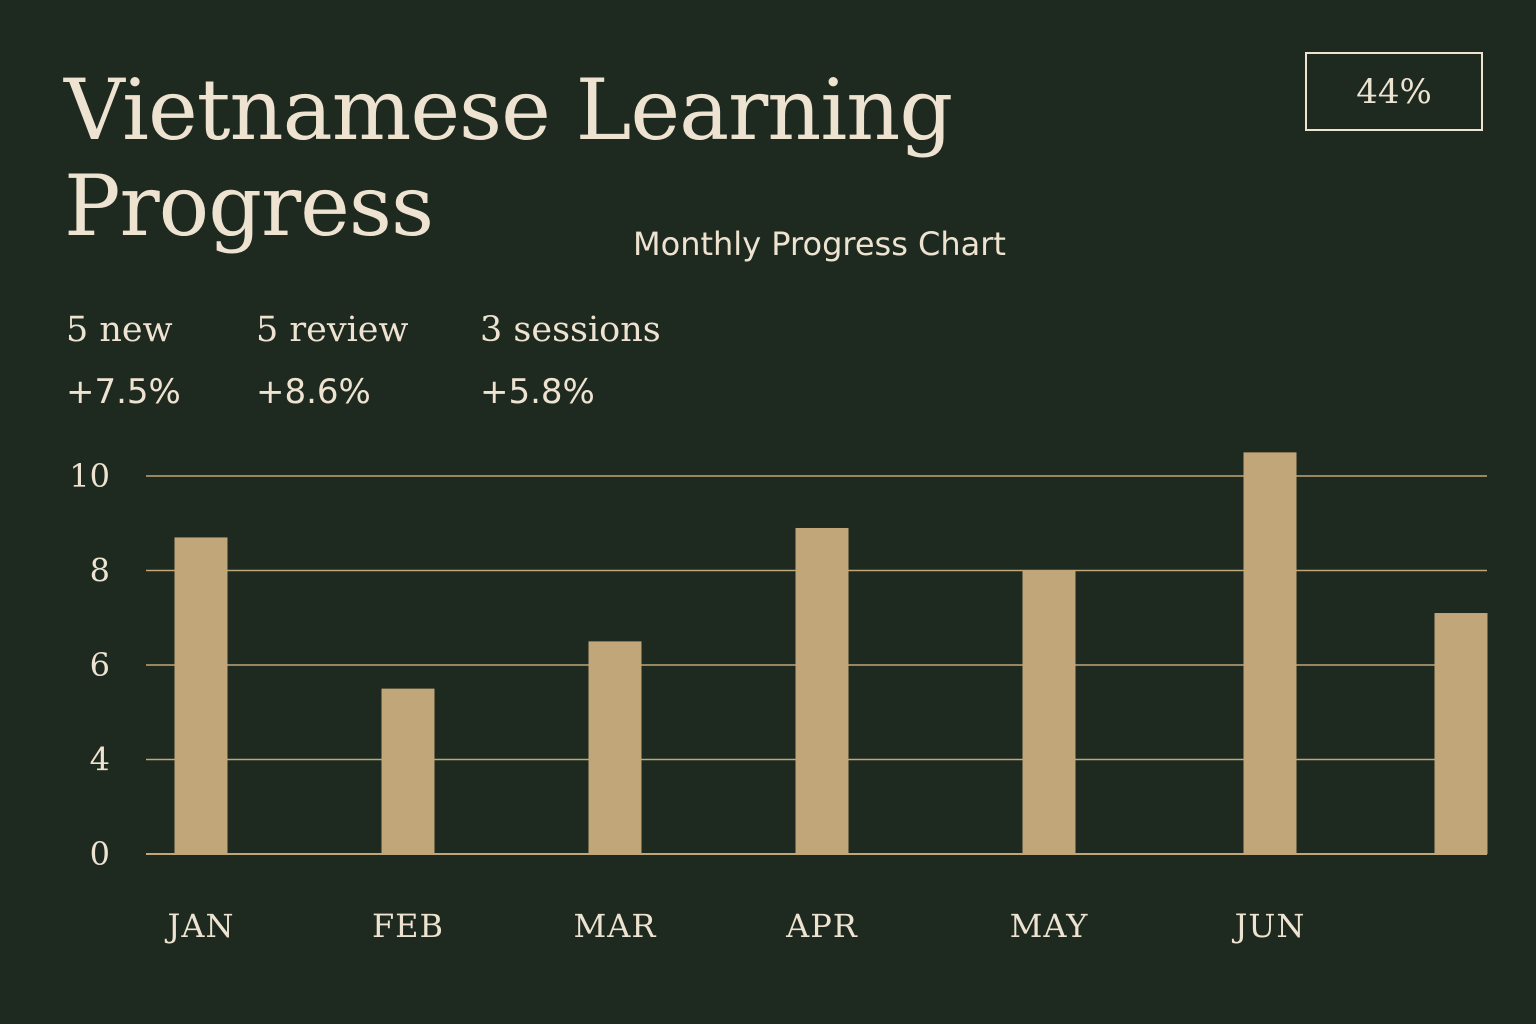 The width and height of the screenshot is (1536, 1024). Describe the element at coordinates (1049, 926) in the screenshot. I see `x-tick-label: MAY` at that location.